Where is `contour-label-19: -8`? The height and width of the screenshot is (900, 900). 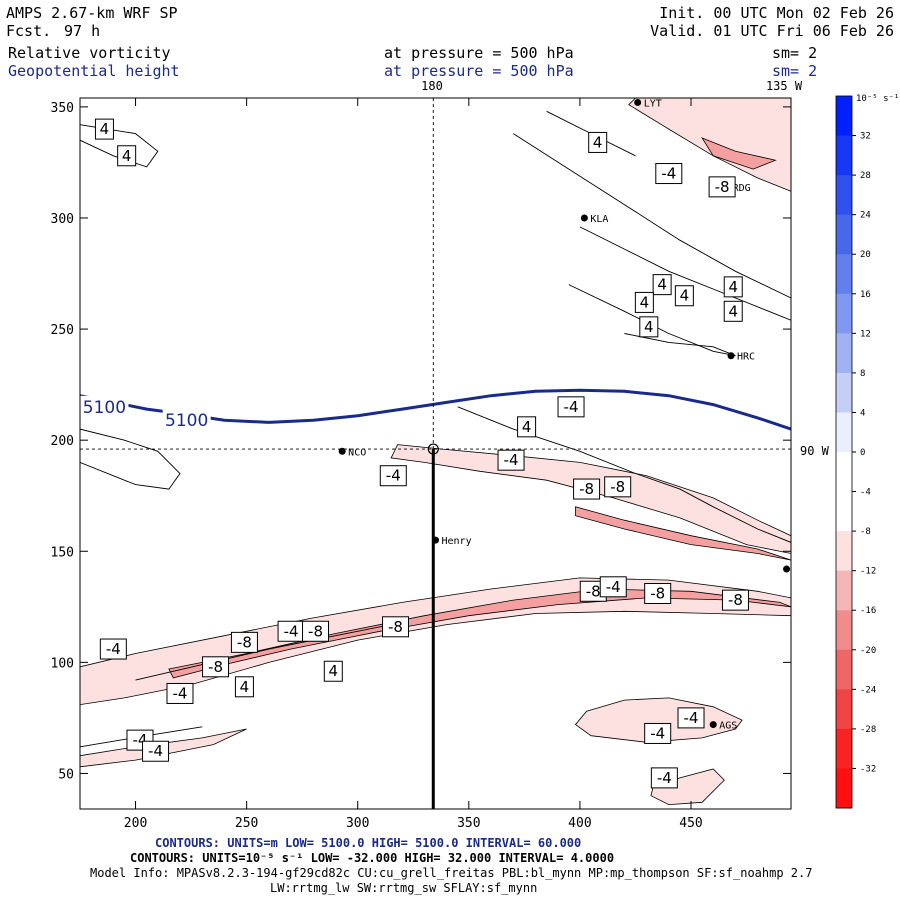
contour-label-19: -8 is located at coordinates (593, 591).